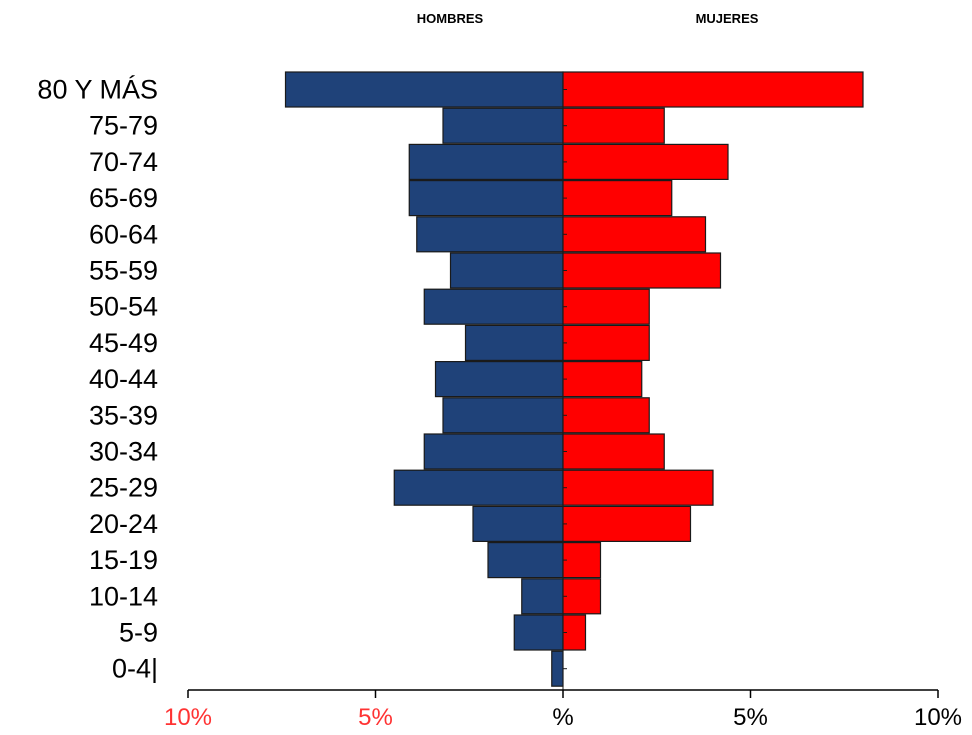  Describe the element at coordinates (138, 633) in the screenshot. I see `category-label: 5-9` at that location.